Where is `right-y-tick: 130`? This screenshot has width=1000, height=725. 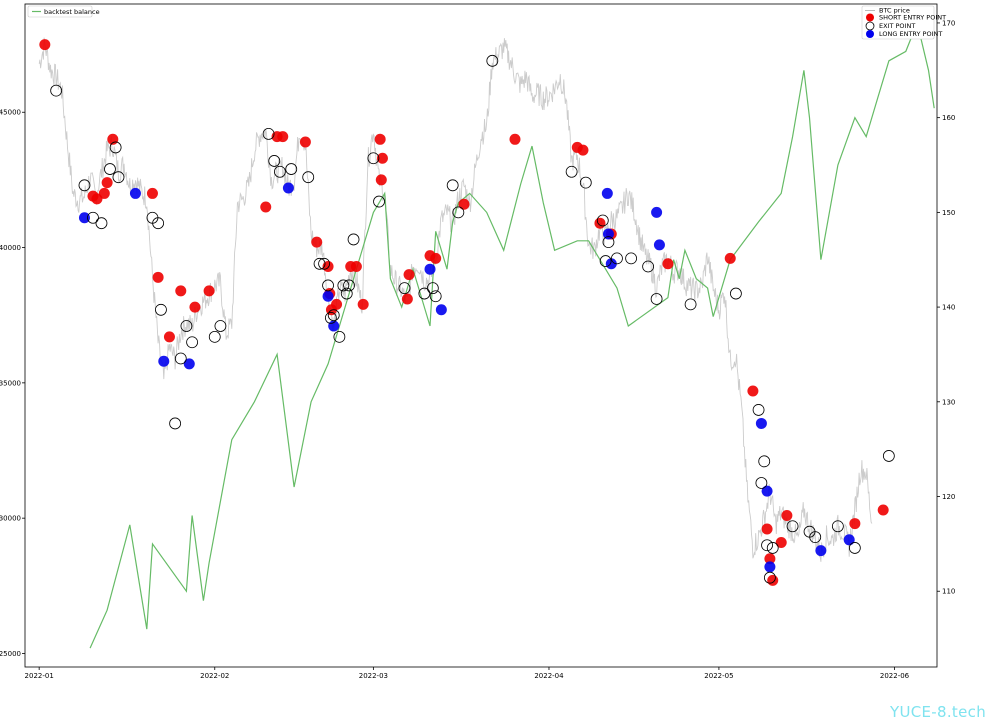 right-y-tick: 130 is located at coordinates (946, 402).